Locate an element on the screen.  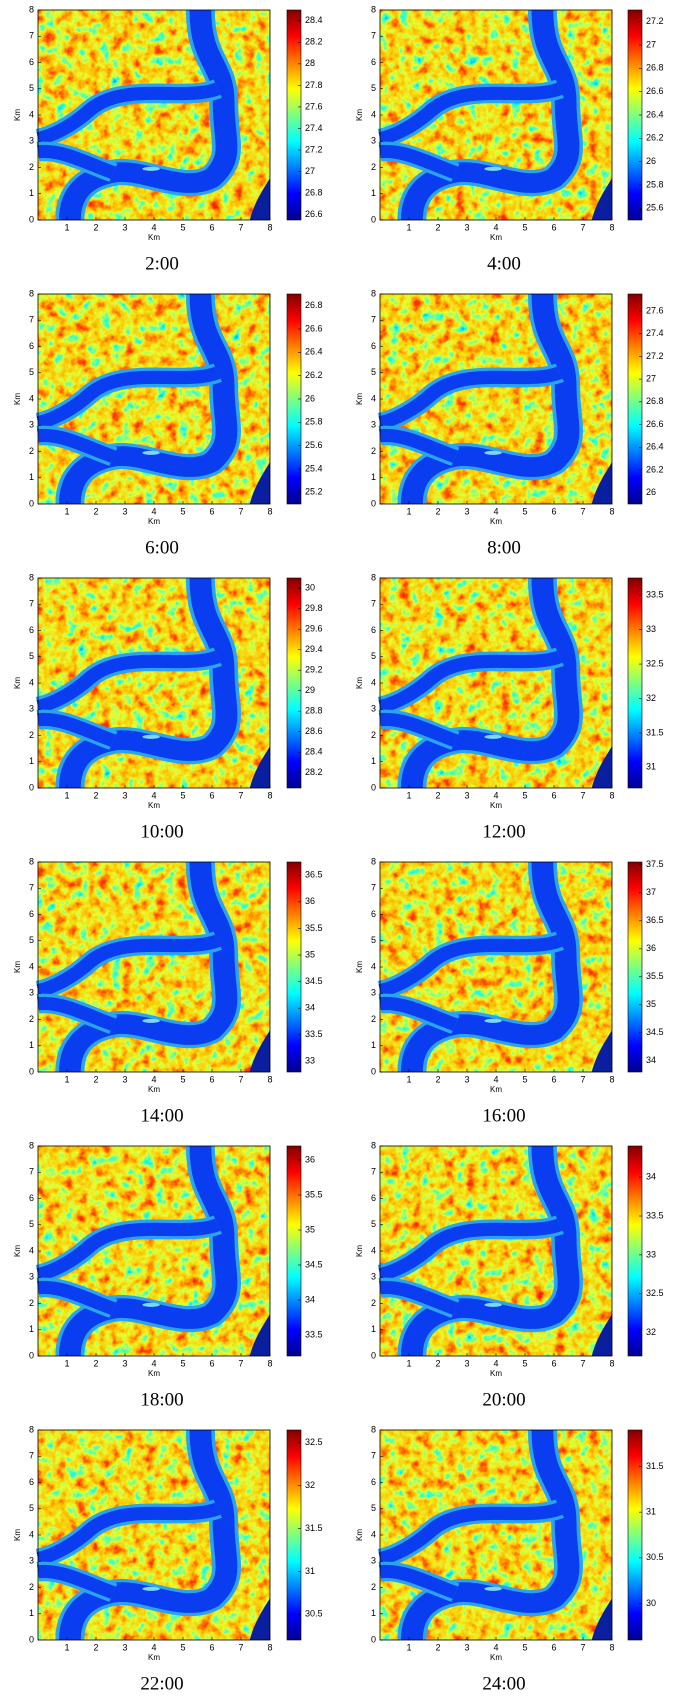
colorbar-tick-label: 36 is located at coordinates (310, 1159).